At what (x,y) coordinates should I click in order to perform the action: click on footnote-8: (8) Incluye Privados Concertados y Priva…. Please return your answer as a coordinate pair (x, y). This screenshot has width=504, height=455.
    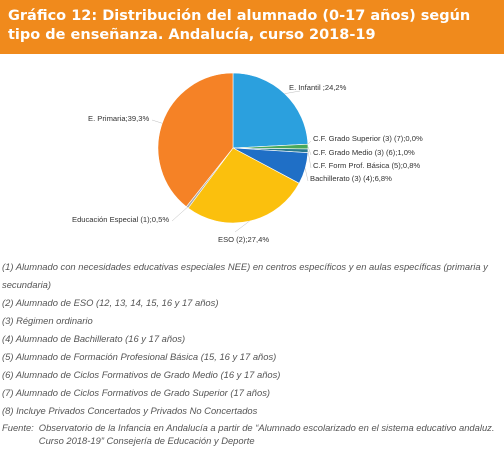
    Looking at the image, I should click on (130, 410).